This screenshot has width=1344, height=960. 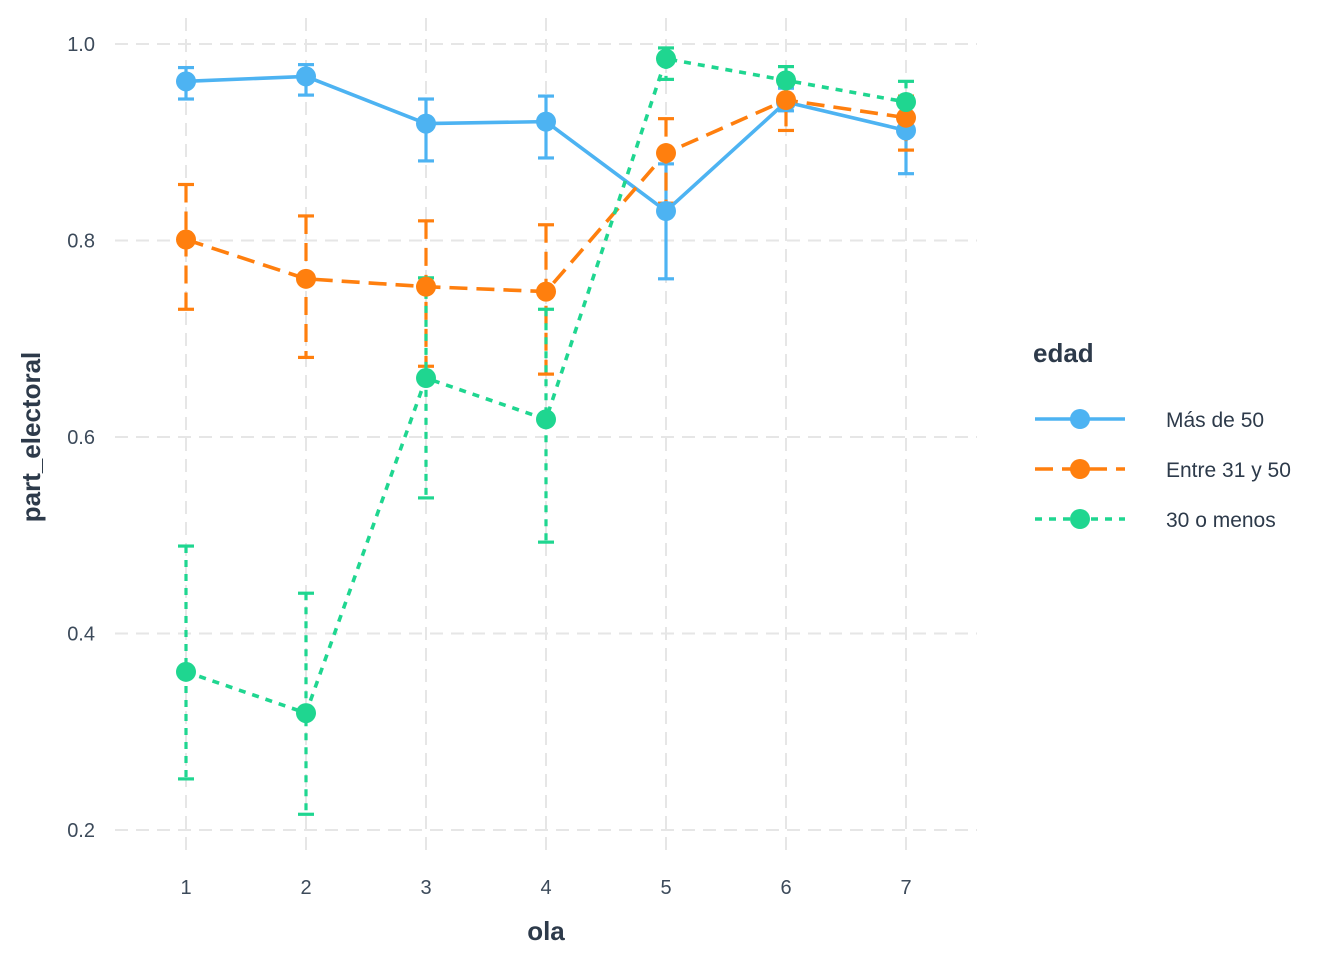 What do you see at coordinates (905, 888) in the screenshot?
I see `x-tick-label-6: 7` at bounding box center [905, 888].